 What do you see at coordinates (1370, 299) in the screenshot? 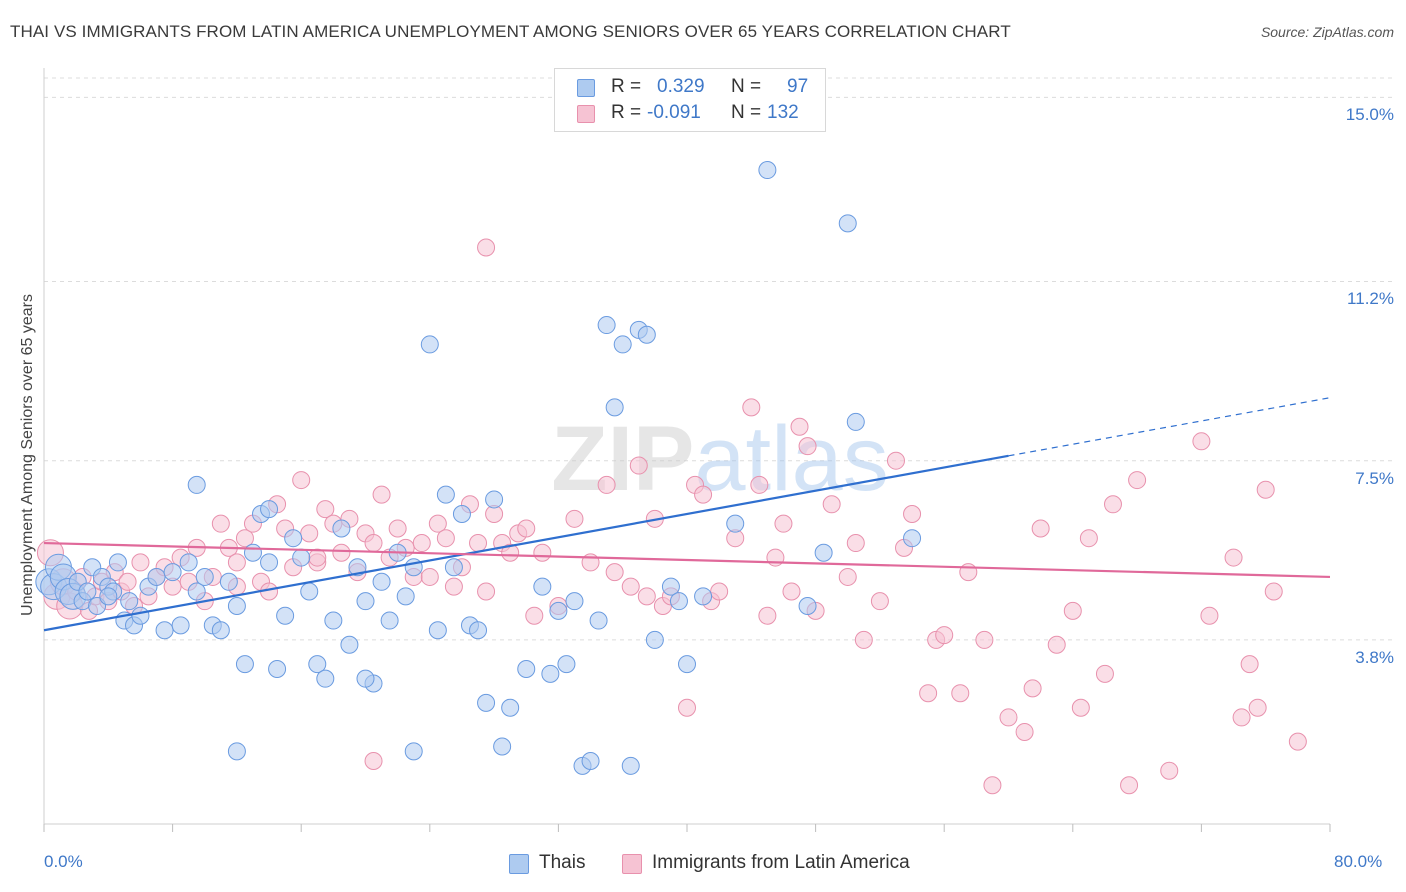
I see `y-tick-label: 11.2%` at bounding box center [1370, 299].